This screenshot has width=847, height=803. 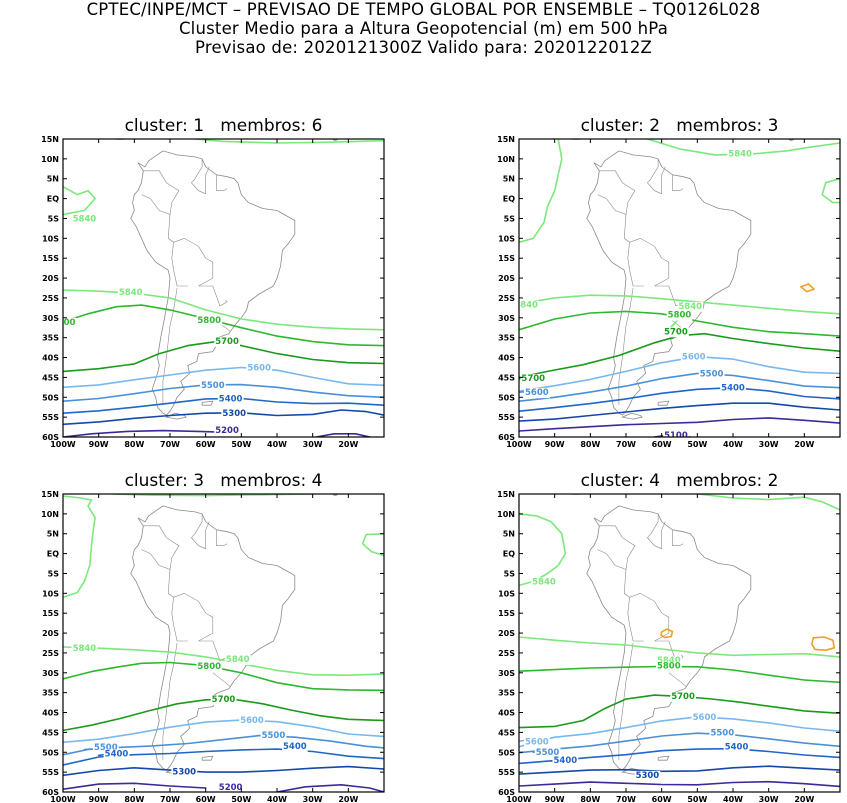 What do you see at coordinates (680, 316) in the screenshot?
I see `contour-label: 5800` at bounding box center [680, 316].